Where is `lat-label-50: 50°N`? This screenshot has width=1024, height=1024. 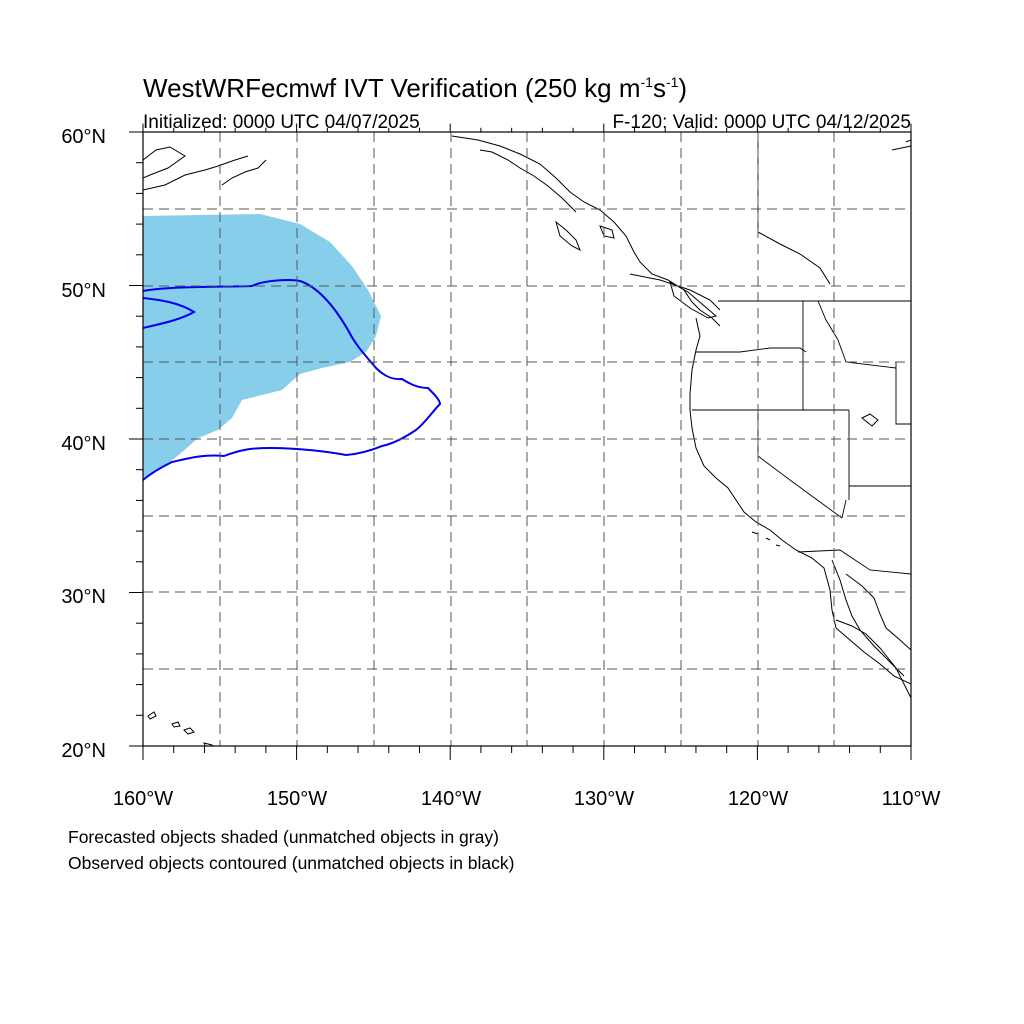
lat-label-50: 50°N is located at coordinates (83, 291).